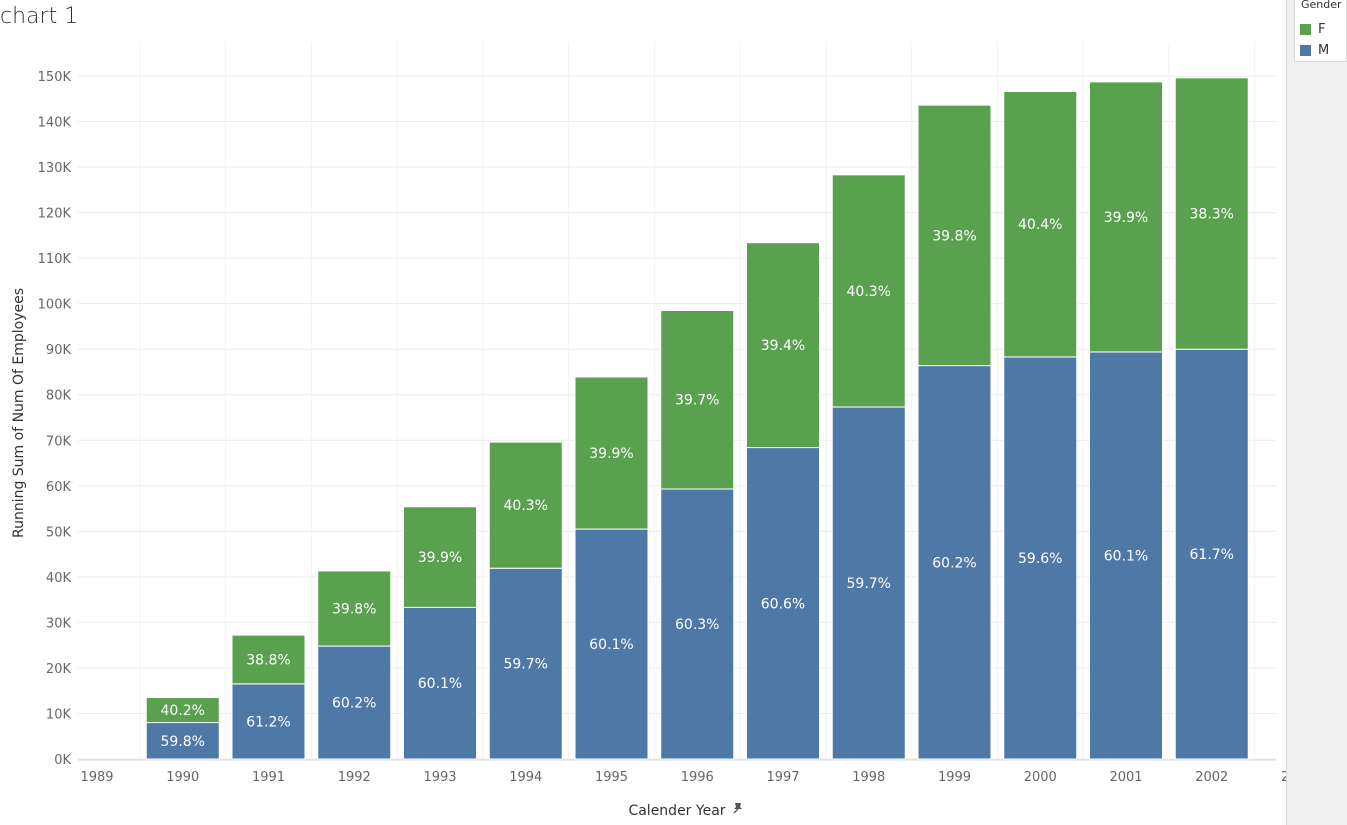 This screenshot has height=825, width=1347. What do you see at coordinates (59, 350) in the screenshot?
I see `y-tick-label: 90K` at bounding box center [59, 350].